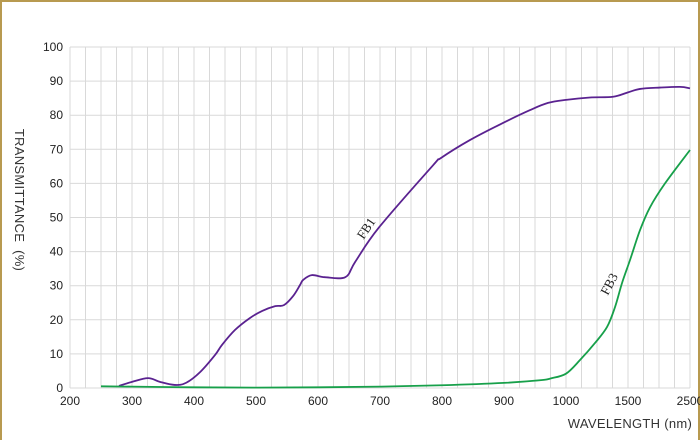  What do you see at coordinates (630, 423) in the screenshot?
I see `x-axis-label: WAVELENGTH (nm)` at bounding box center [630, 423].